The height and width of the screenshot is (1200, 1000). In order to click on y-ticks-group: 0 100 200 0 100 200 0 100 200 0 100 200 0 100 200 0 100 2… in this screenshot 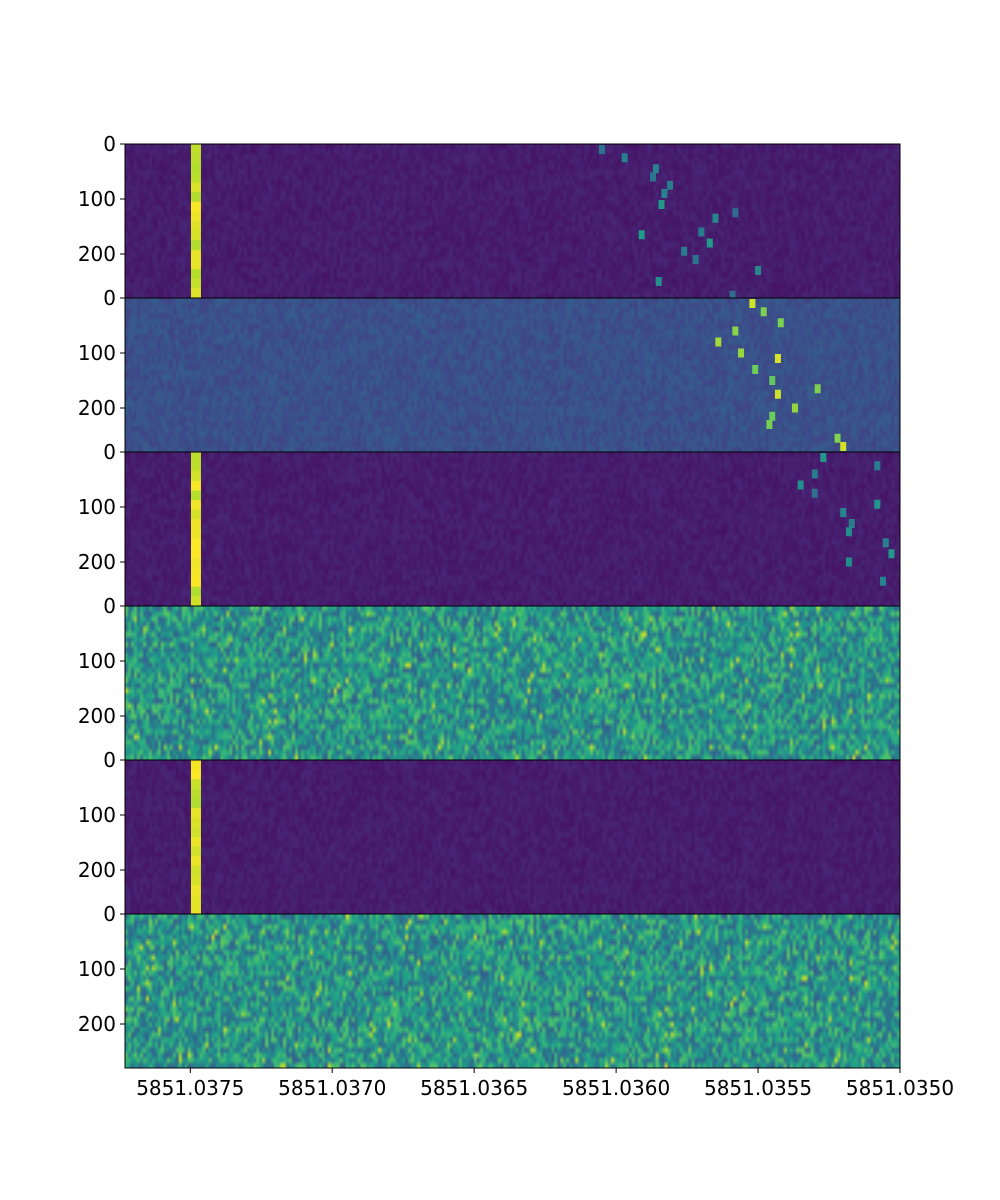, I will do `click(101, 584)`.